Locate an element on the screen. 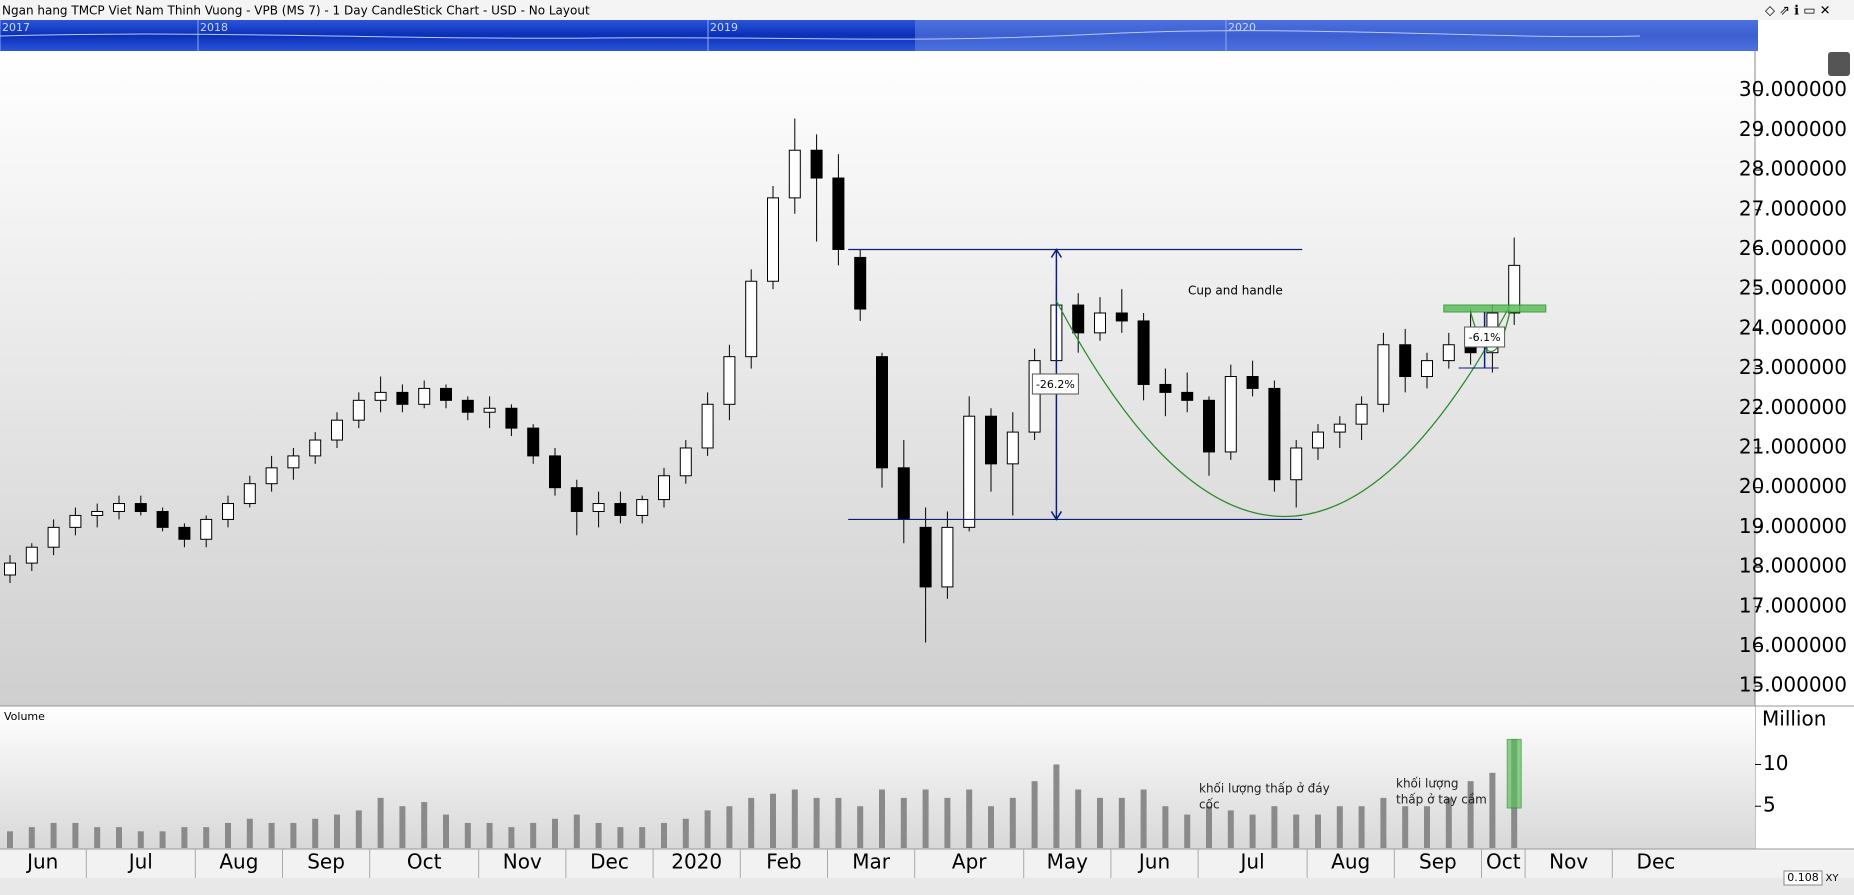 The image size is (1854, 895). x-tick-label: Apr is located at coordinates (969, 862).